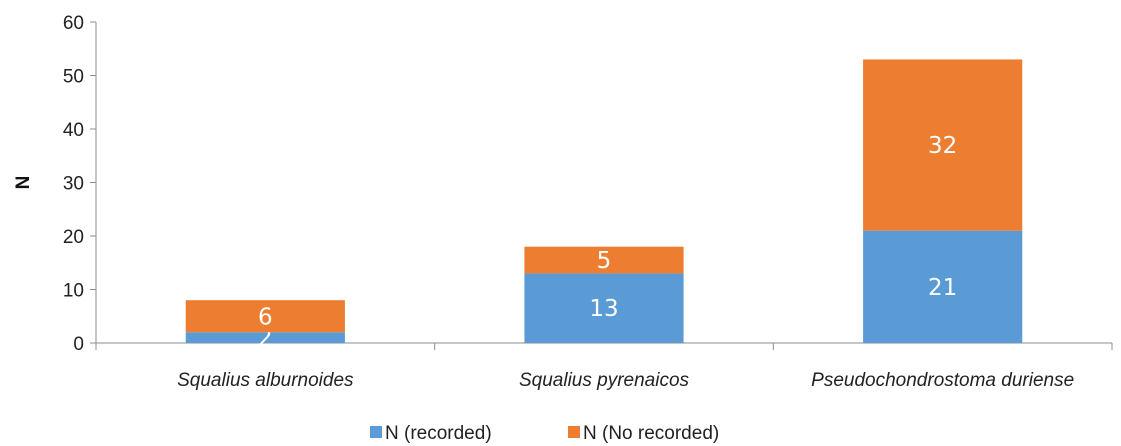  What do you see at coordinates (73, 130) in the screenshot?
I see `y-tick-label: 40` at bounding box center [73, 130].